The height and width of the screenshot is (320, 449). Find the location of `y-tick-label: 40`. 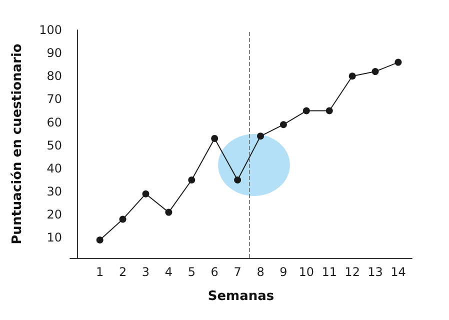

y-tick-label: 40 is located at coordinates (54, 168).